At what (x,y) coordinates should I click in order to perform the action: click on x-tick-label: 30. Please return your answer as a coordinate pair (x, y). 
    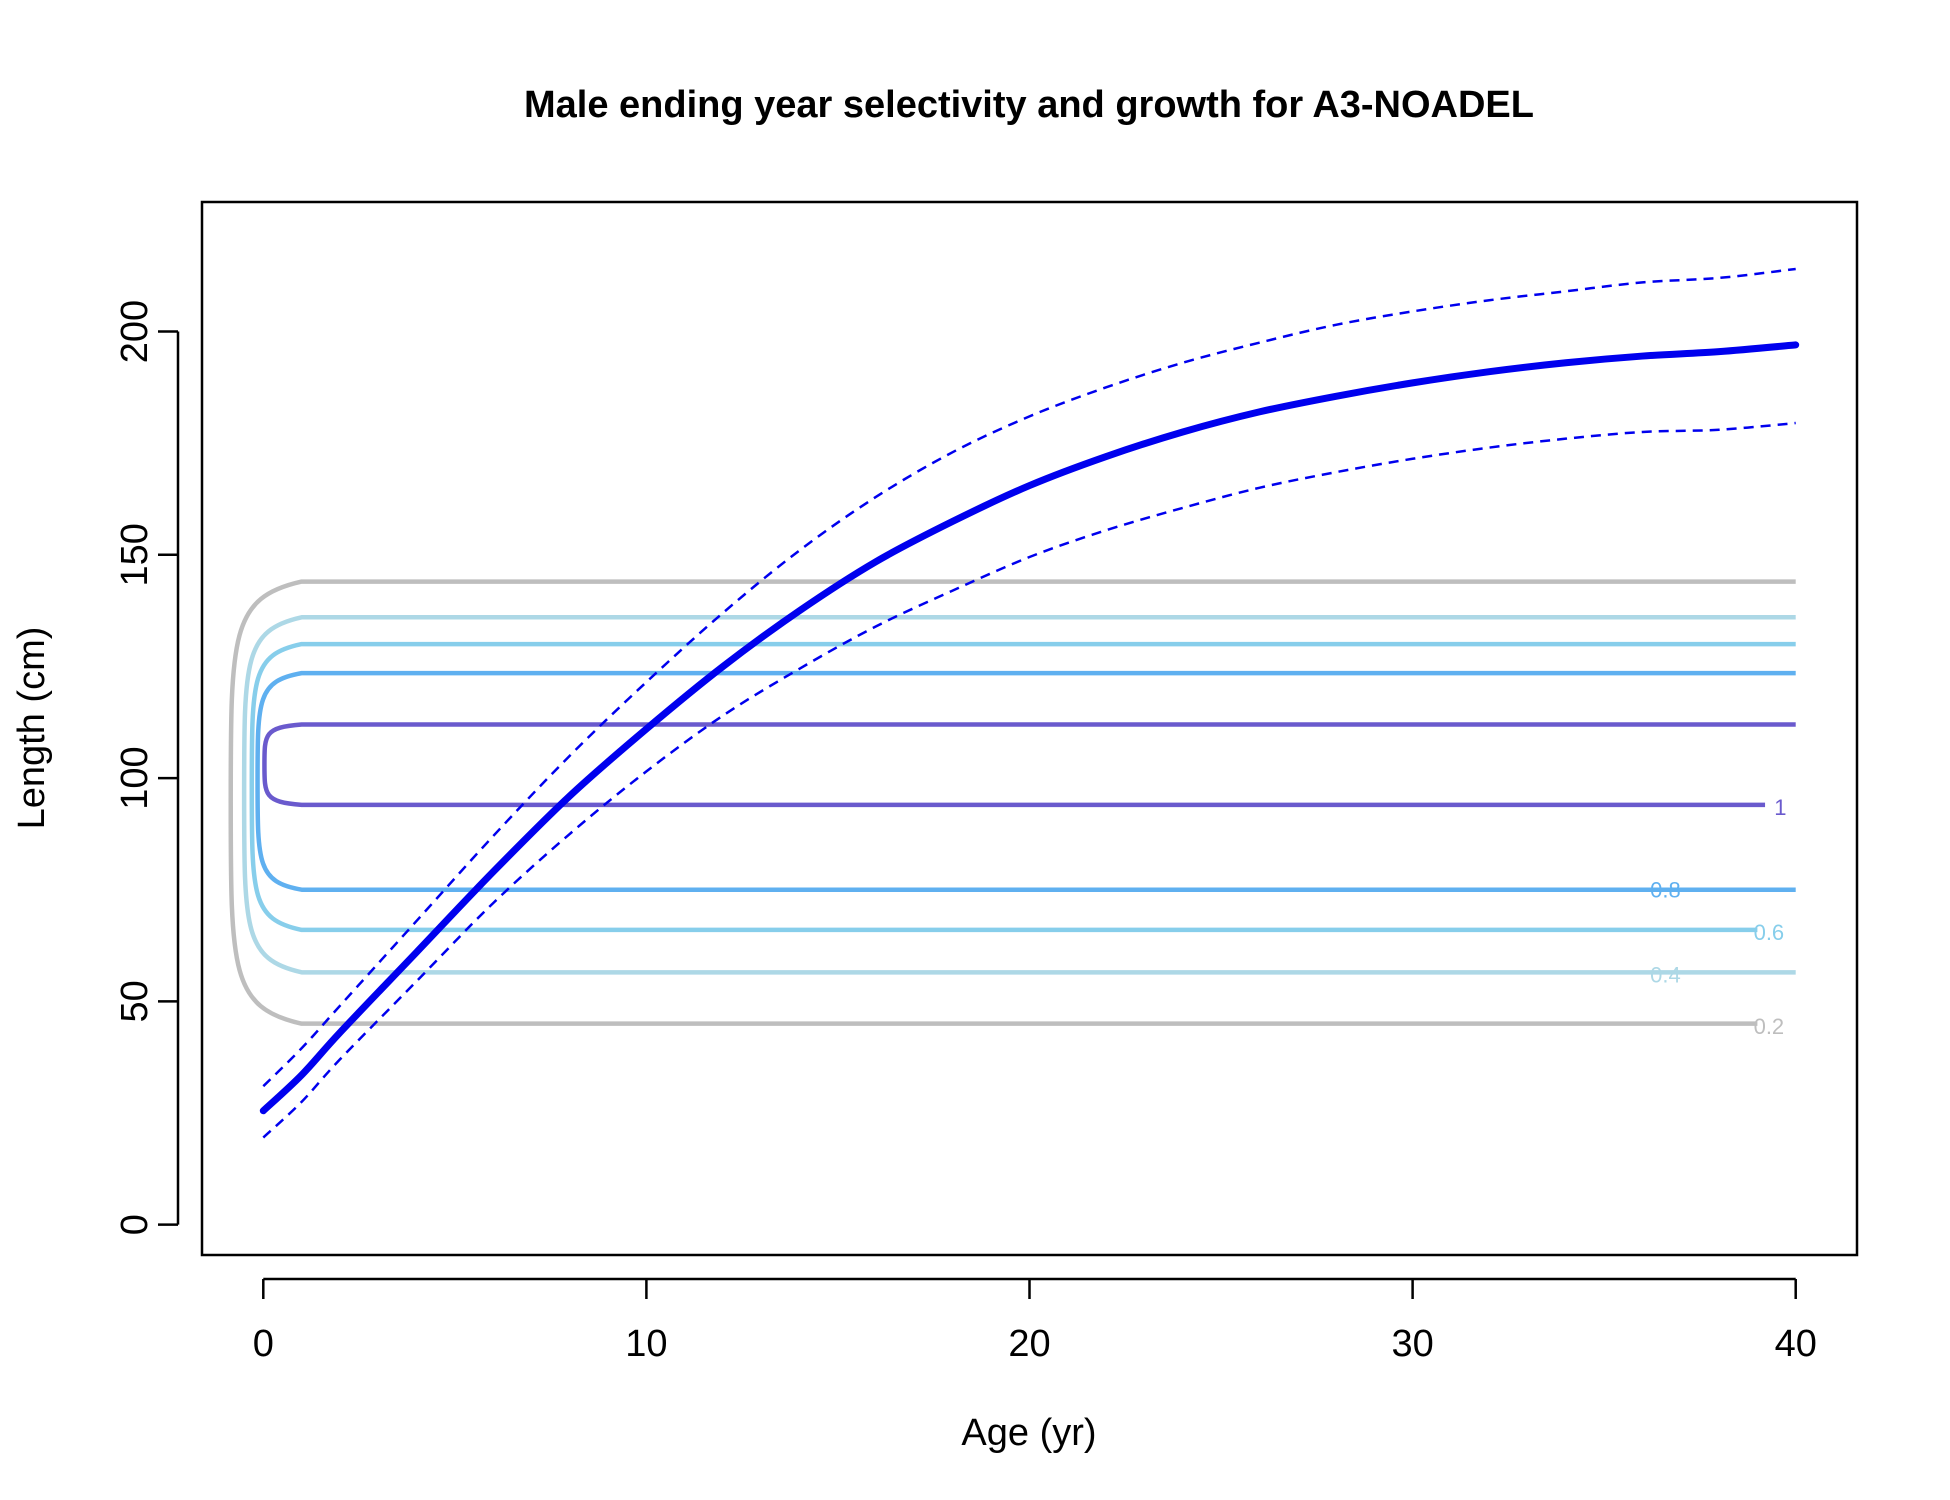
    Looking at the image, I should click on (1412, 1344).